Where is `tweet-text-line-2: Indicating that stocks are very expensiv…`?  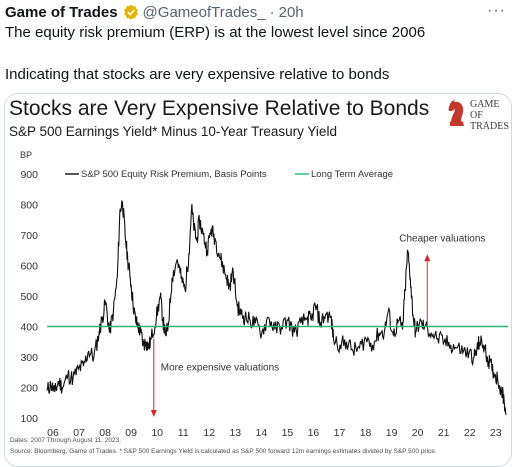
tweet-text-line-2: Indicating that stocks are very expensiv… is located at coordinates (197, 74).